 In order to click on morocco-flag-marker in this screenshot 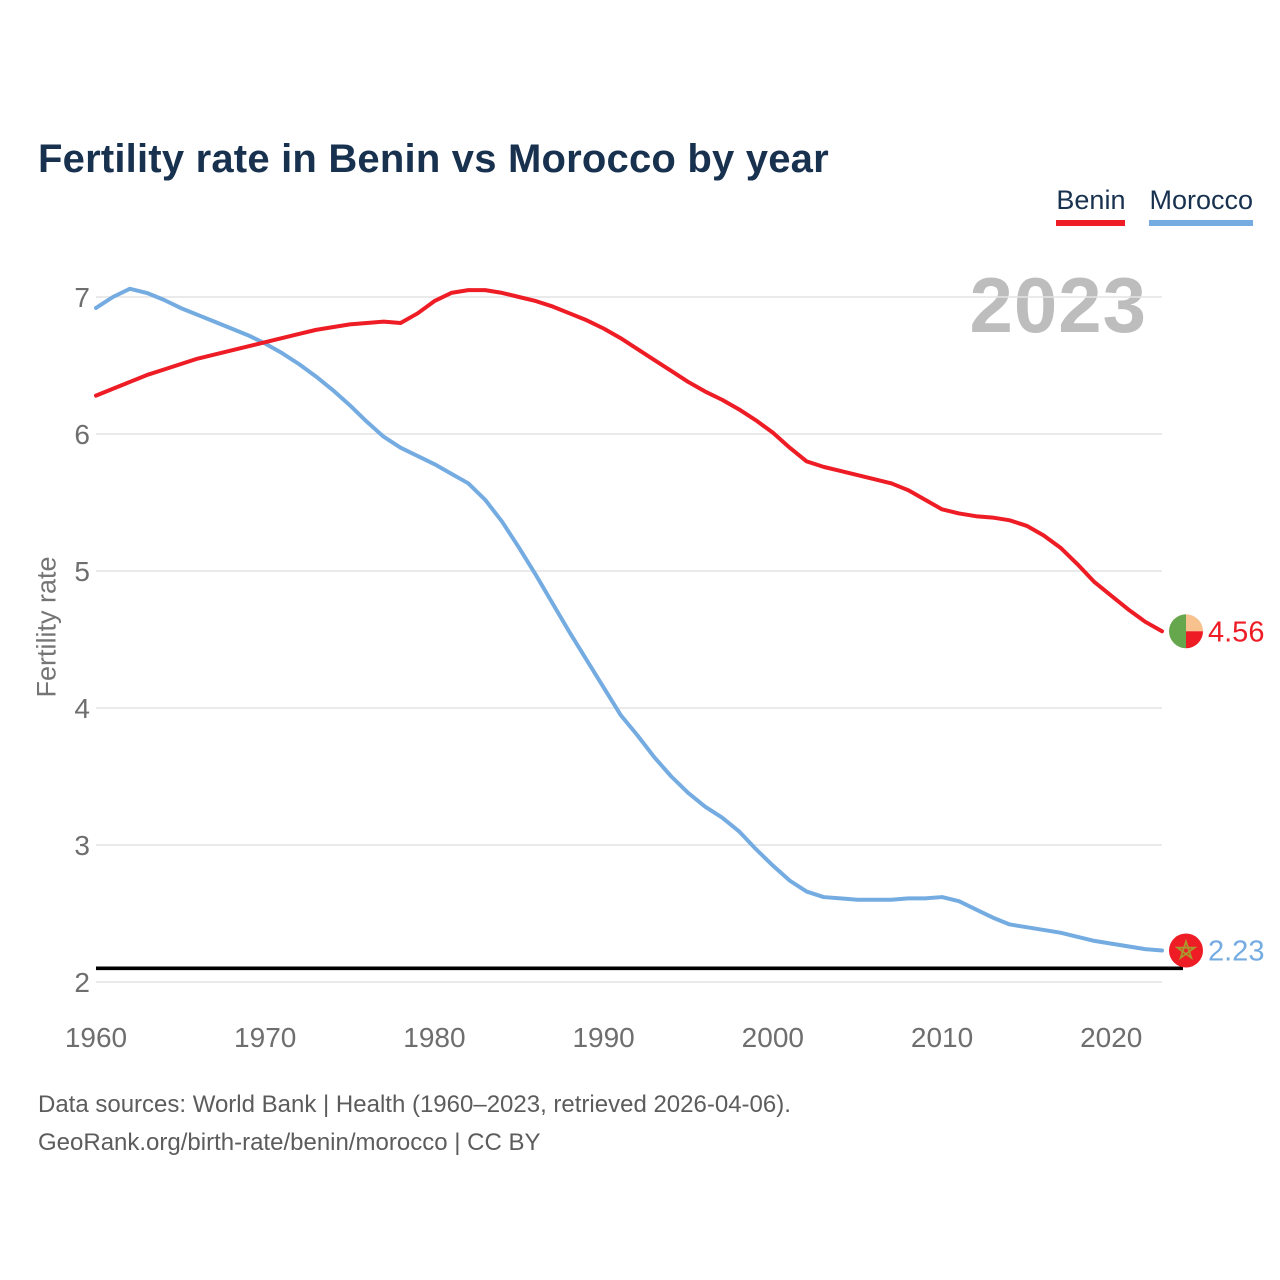, I will do `click(1186, 950)`.